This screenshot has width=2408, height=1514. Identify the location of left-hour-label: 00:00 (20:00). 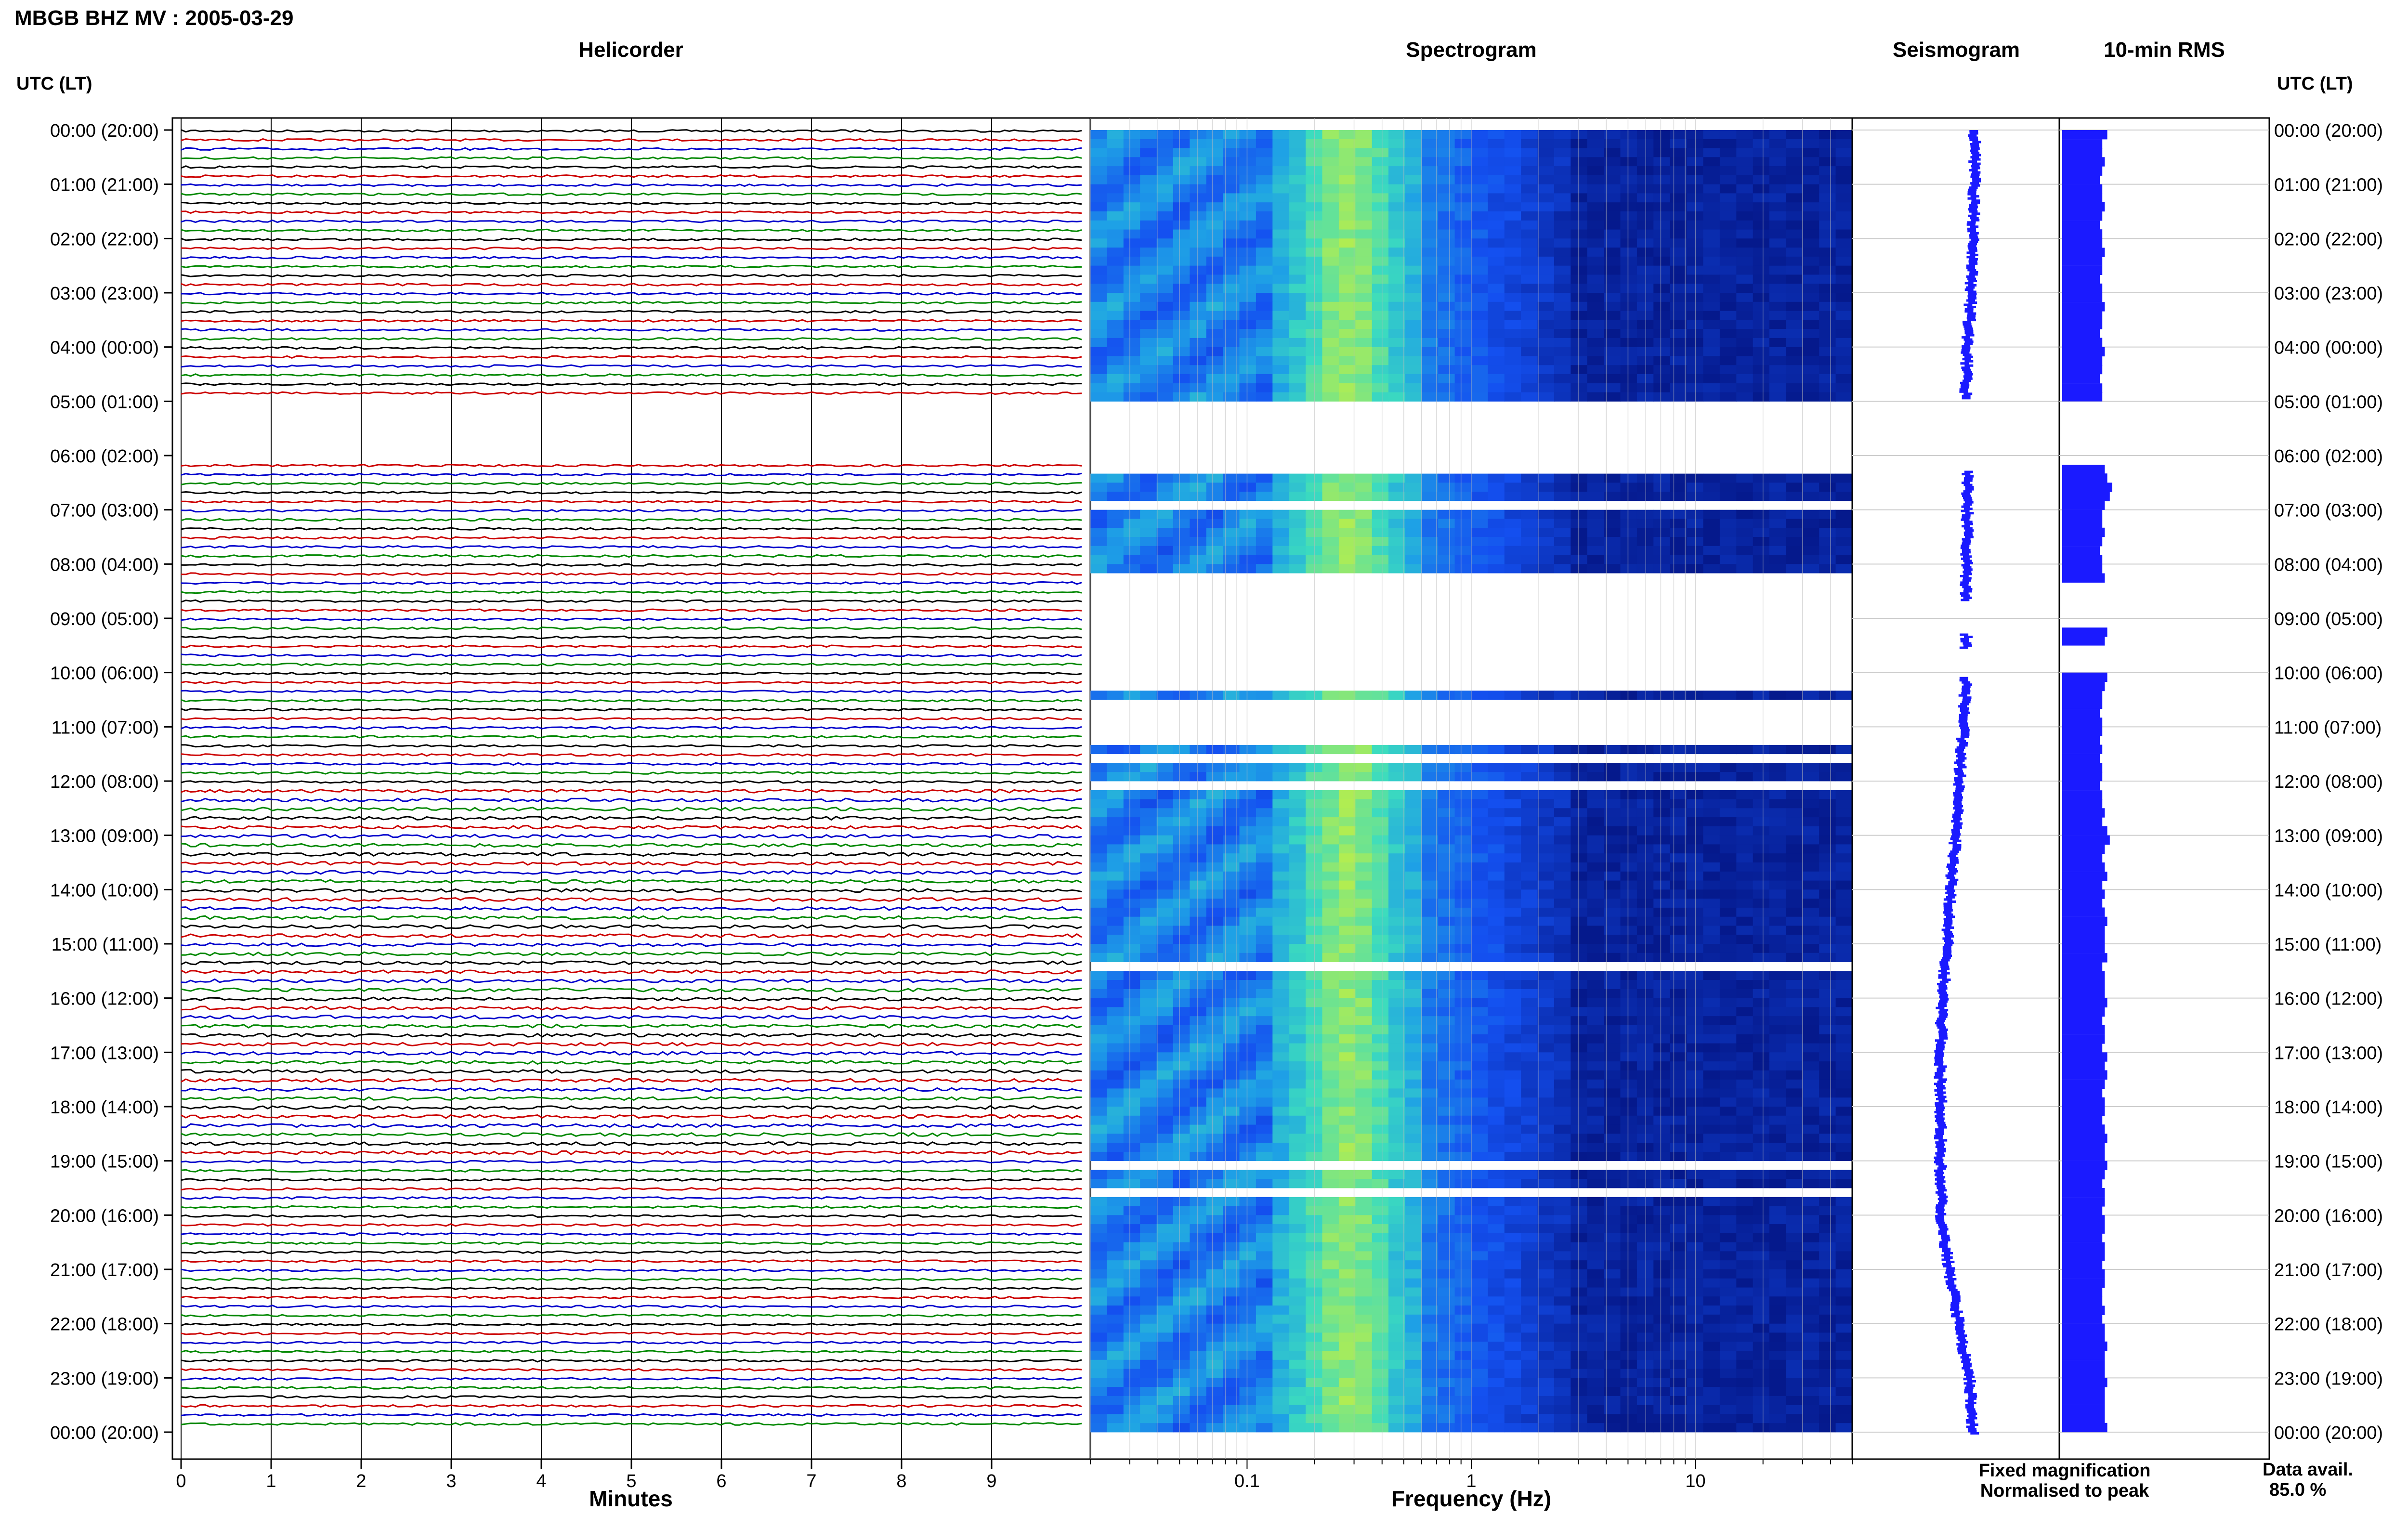
(104, 131).